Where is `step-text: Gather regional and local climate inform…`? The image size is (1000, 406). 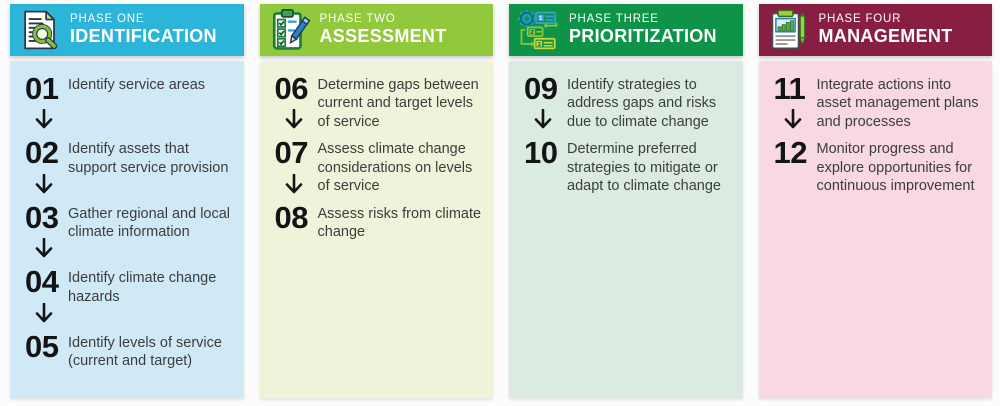
step-text: Gather regional and local climate inform… is located at coordinates (149, 223).